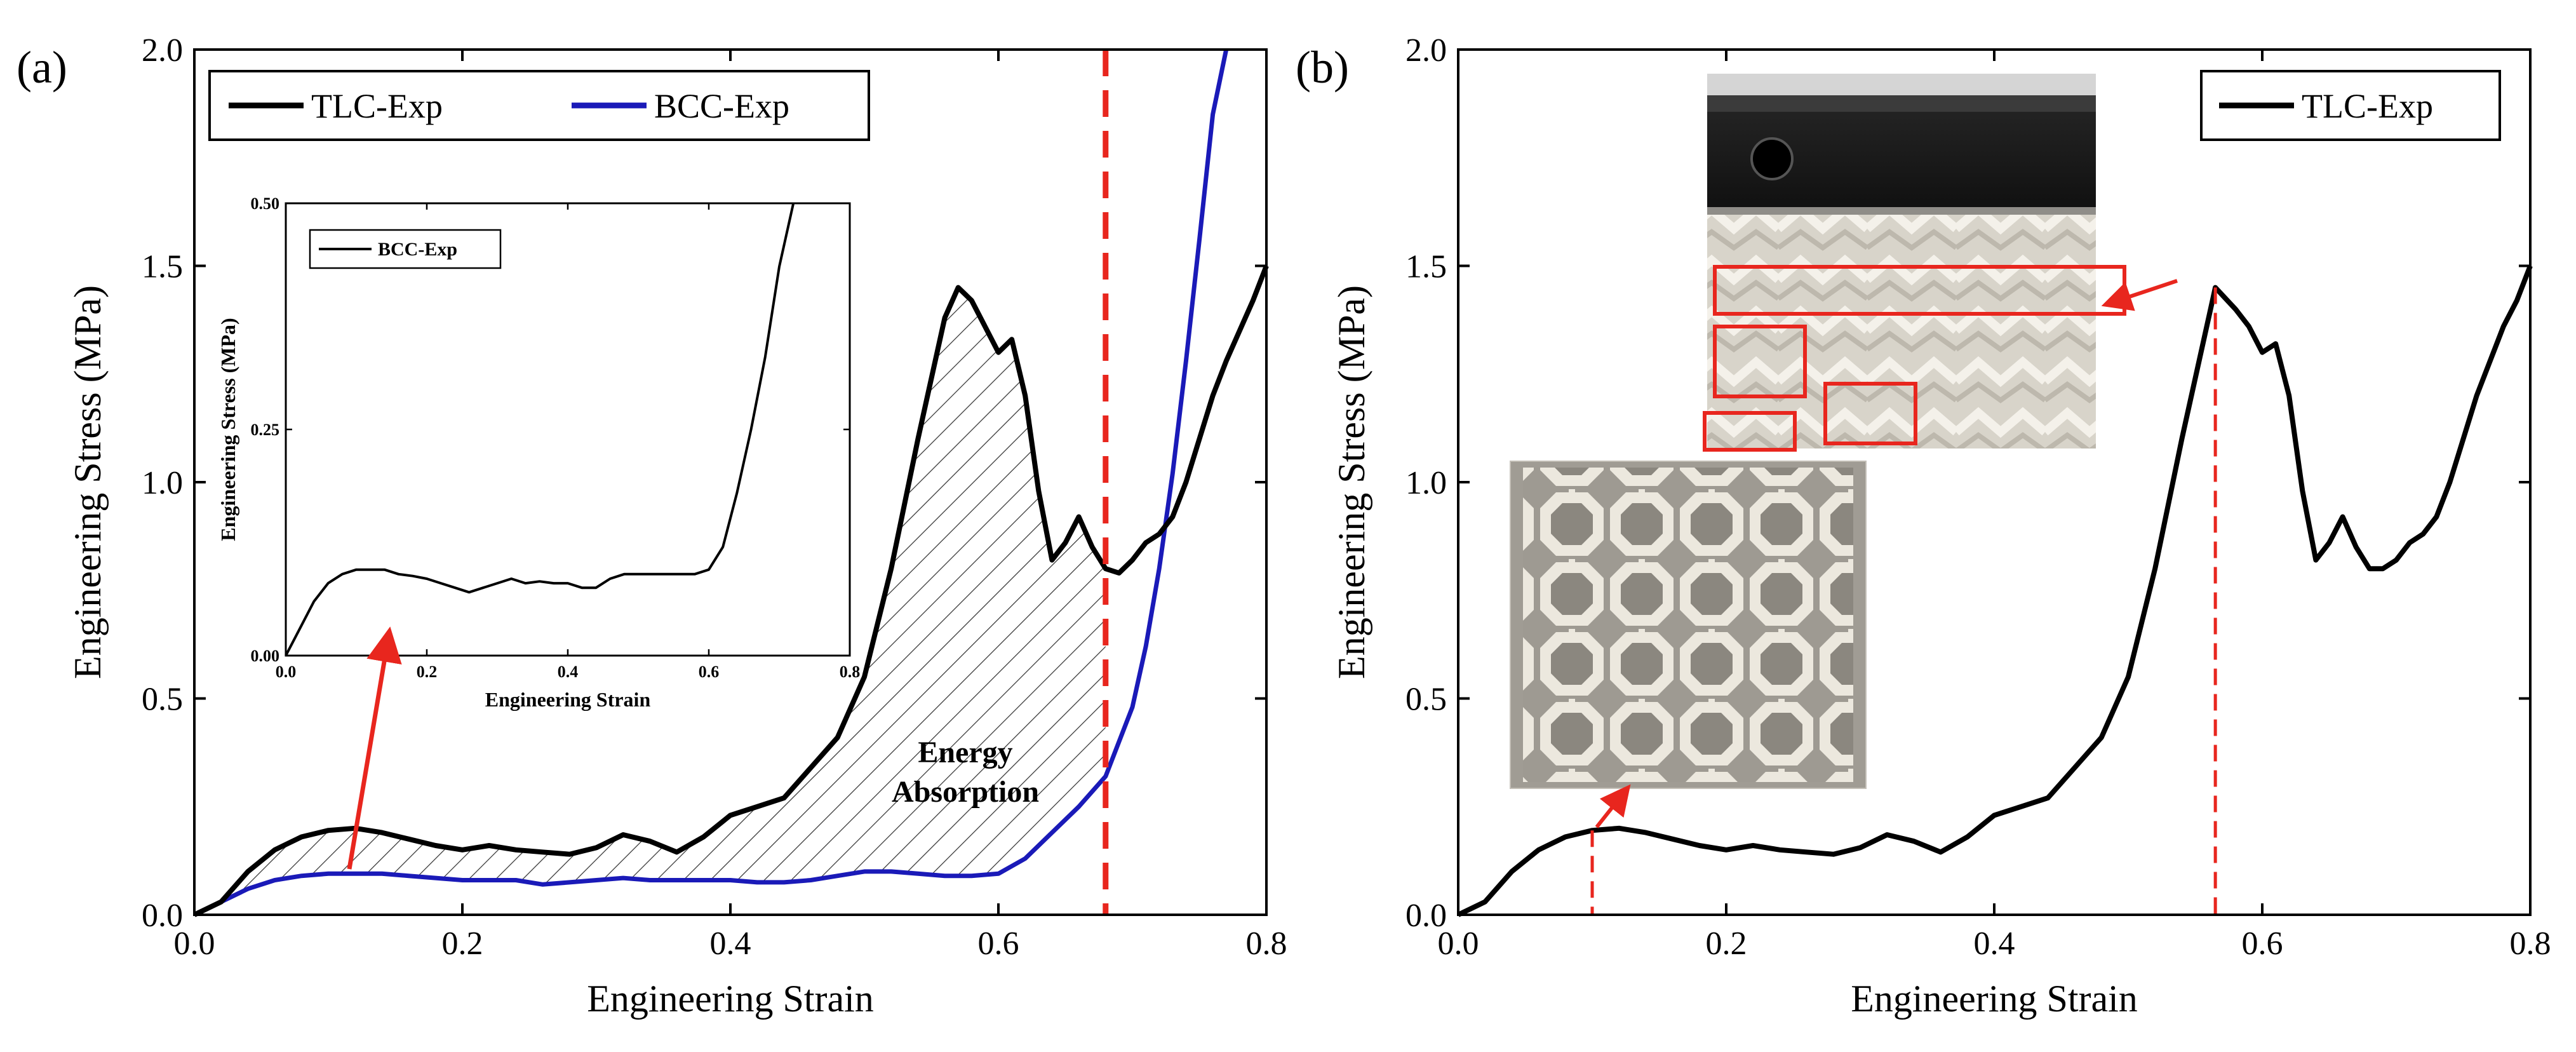 This screenshot has height=1052, width=2576. Describe the element at coordinates (2139, 295) in the screenshot. I see `peak-pointer-arrow` at that location.